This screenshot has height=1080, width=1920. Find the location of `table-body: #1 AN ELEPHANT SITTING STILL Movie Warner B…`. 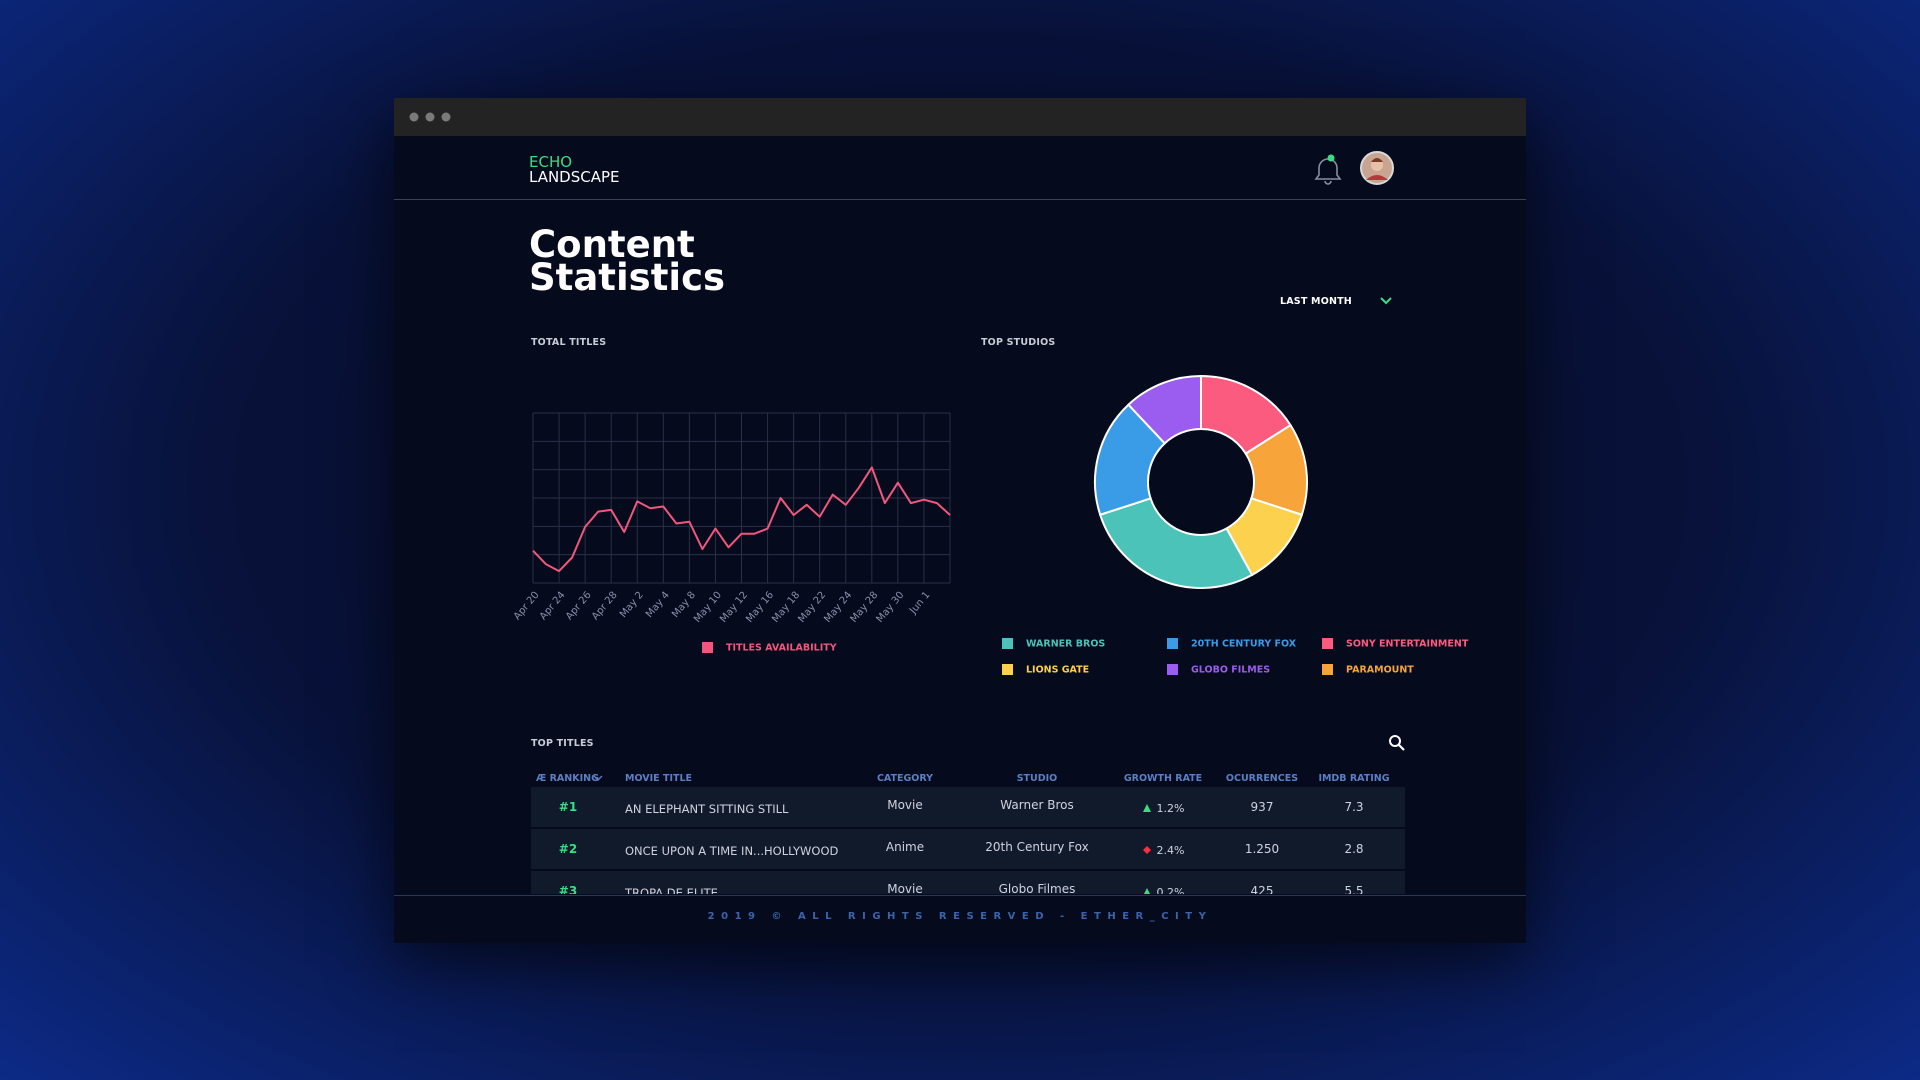

table-body: #1 AN ELEPHANT SITTING STILL Movie Warner B… is located at coordinates (968, 840).